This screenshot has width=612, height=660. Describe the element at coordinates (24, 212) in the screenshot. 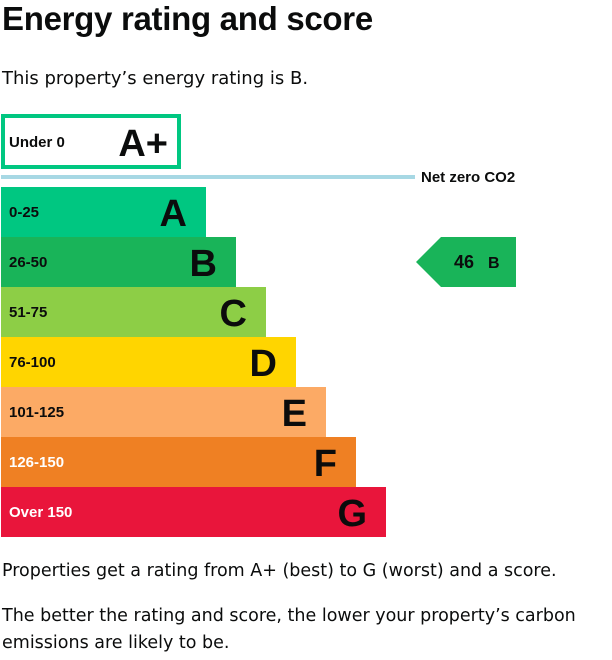

I see `band-range-label: 0-25` at that location.